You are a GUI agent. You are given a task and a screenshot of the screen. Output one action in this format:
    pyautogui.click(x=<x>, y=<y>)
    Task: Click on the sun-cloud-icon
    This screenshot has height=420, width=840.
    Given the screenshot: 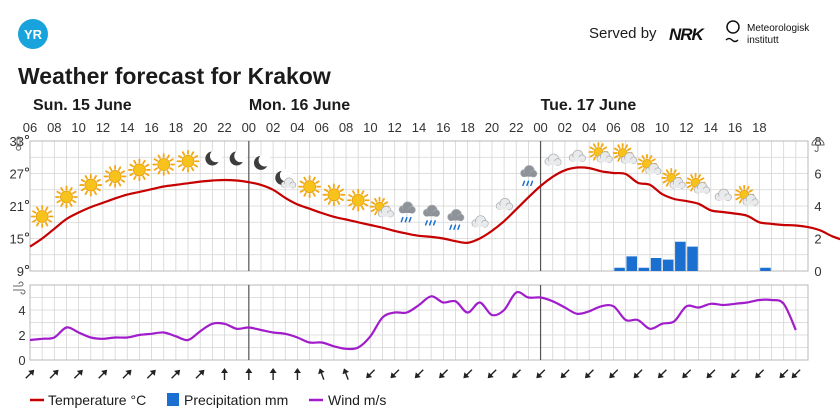 What is the action you would take?
    pyautogui.click(x=697, y=183)
    